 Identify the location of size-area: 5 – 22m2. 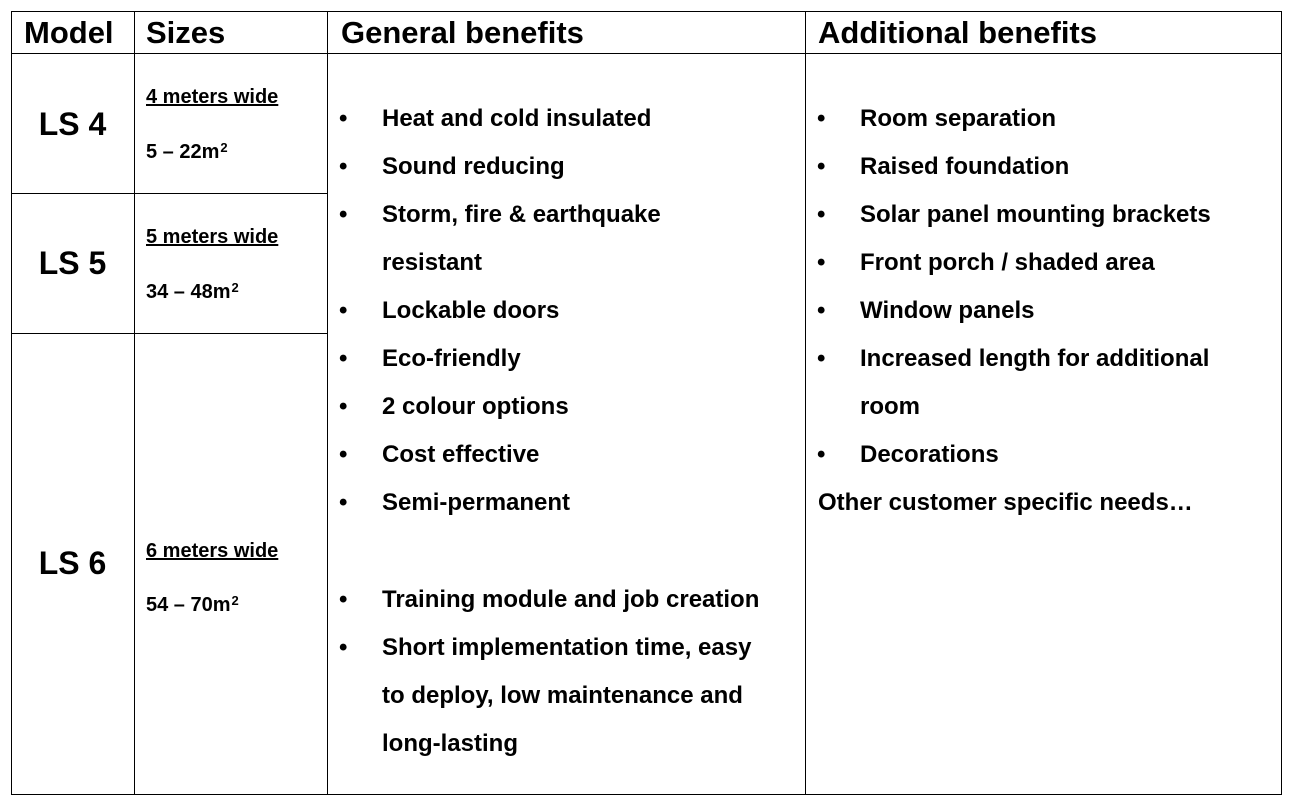
(187, 152).